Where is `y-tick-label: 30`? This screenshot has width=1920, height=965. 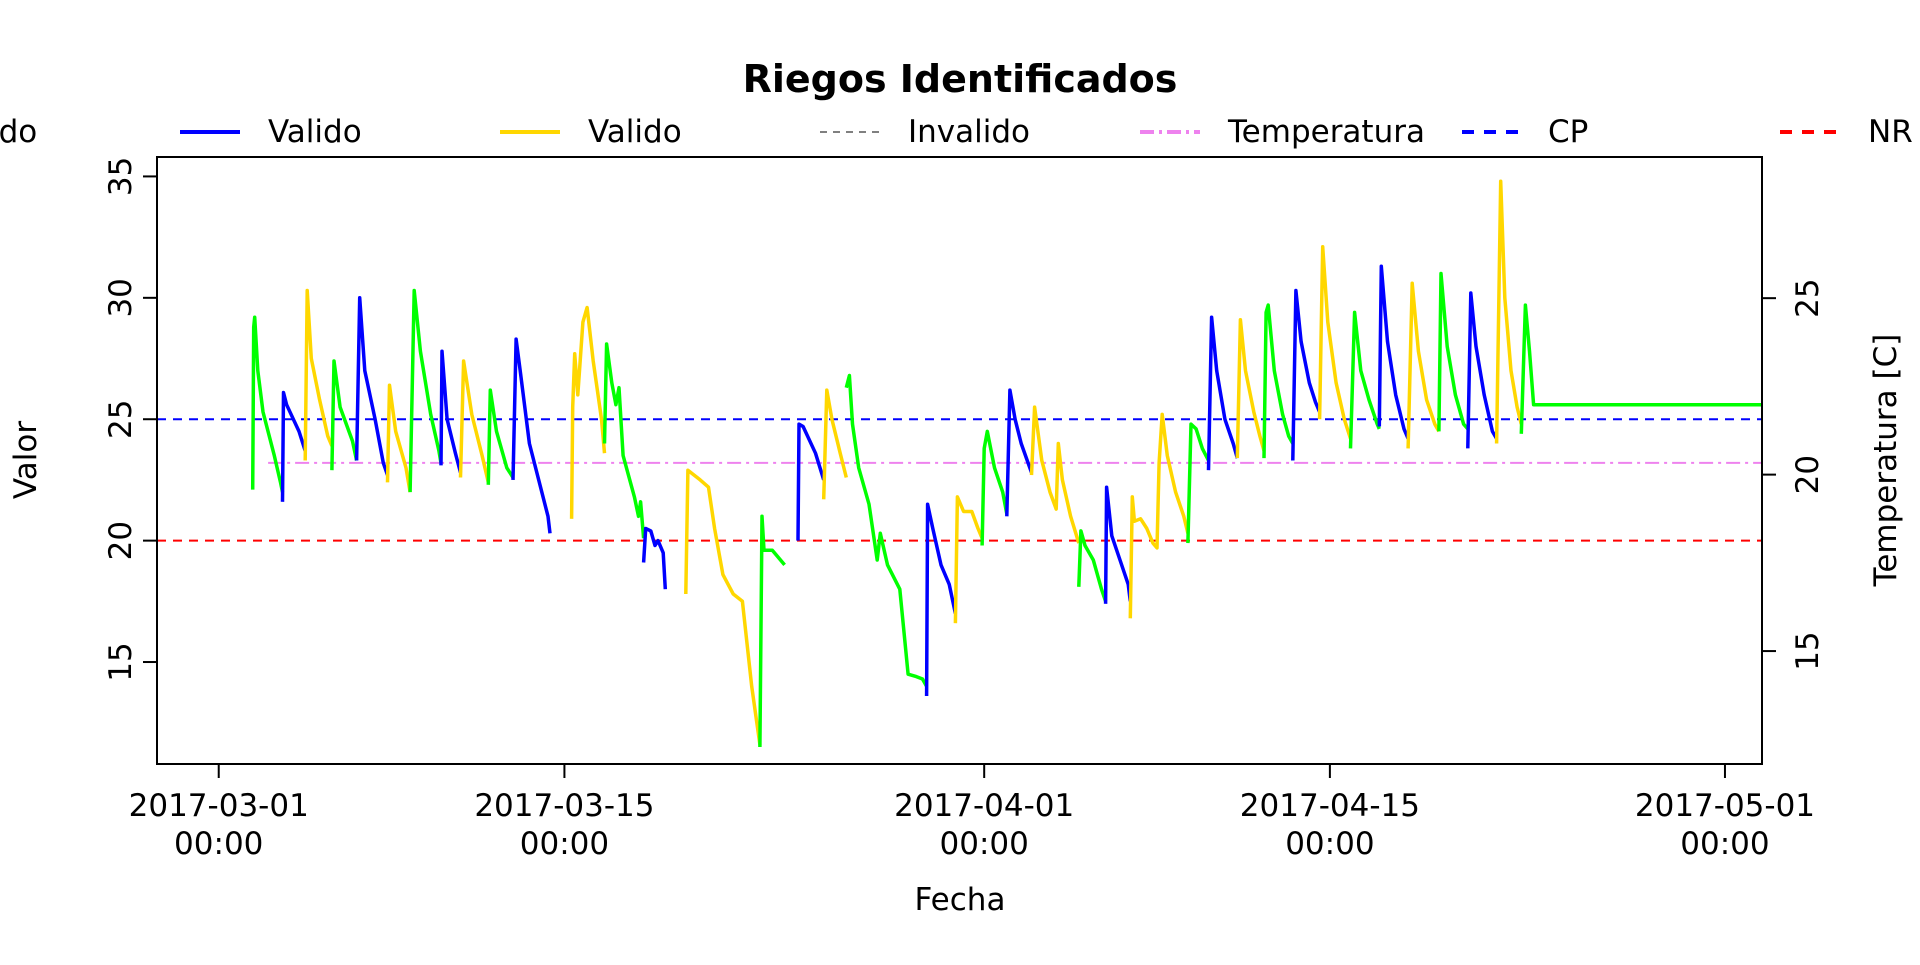 y-tick-label: 30 is located at coordinates (121, 297).